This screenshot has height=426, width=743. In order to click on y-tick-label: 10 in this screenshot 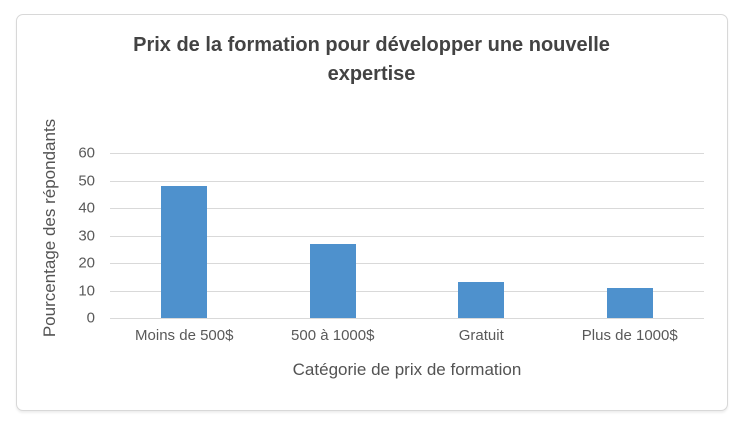, I will do `click(86, 290)`.